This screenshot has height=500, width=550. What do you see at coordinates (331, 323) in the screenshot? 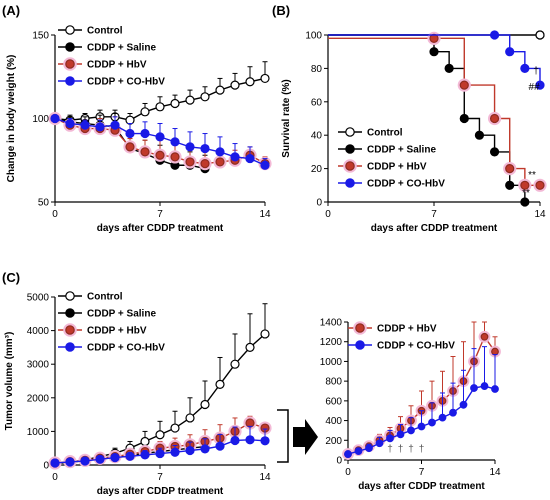
I see `y-tick-label: 1400` at bounding box center [331, 323].